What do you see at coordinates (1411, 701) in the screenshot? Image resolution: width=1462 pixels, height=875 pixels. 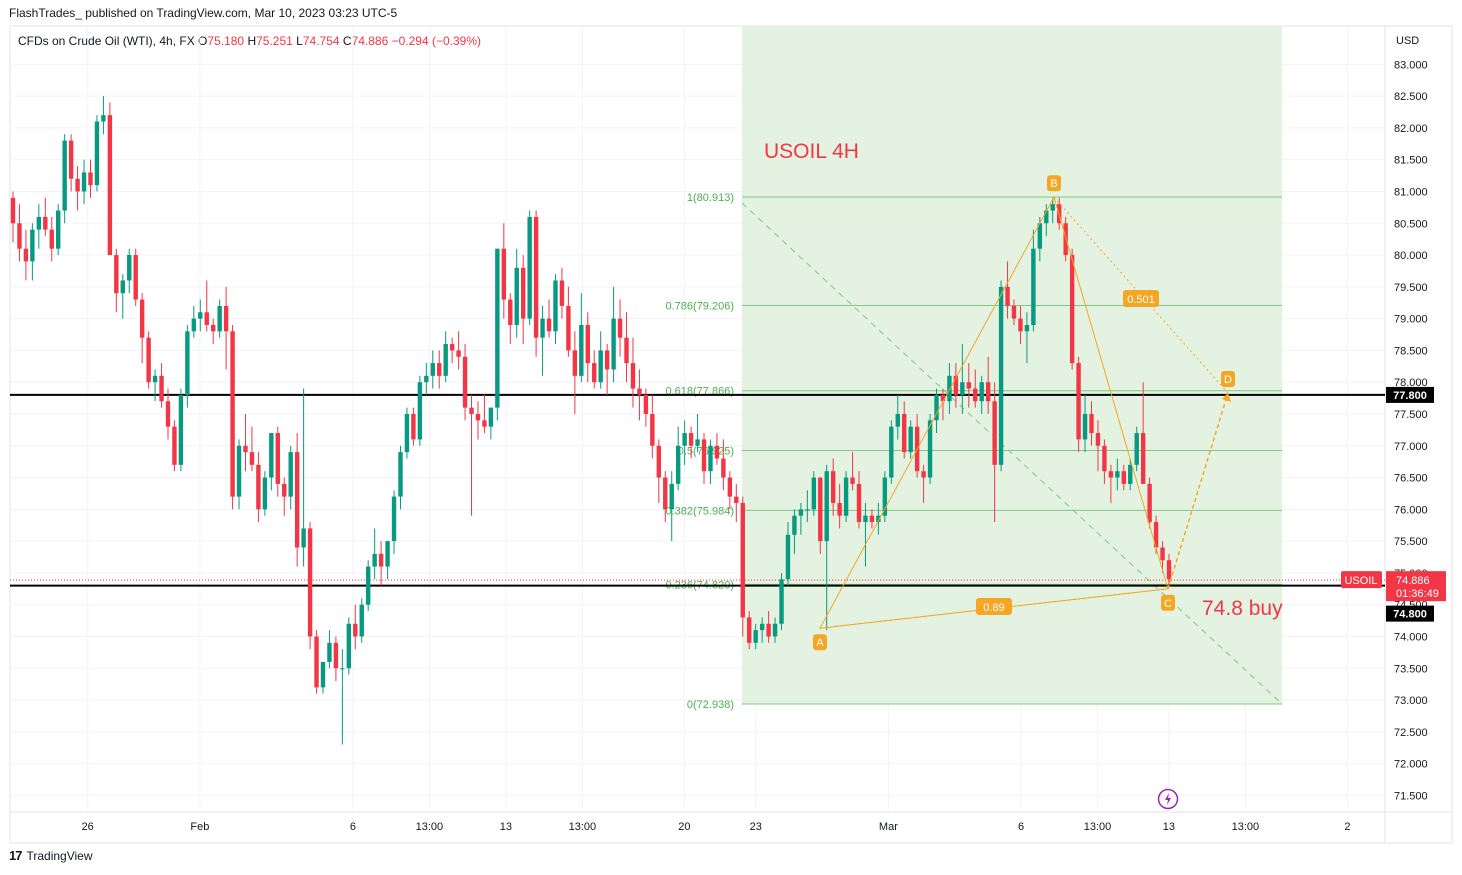 I see `price-tick-label: 73.000` at bounding box center [1411, 701].